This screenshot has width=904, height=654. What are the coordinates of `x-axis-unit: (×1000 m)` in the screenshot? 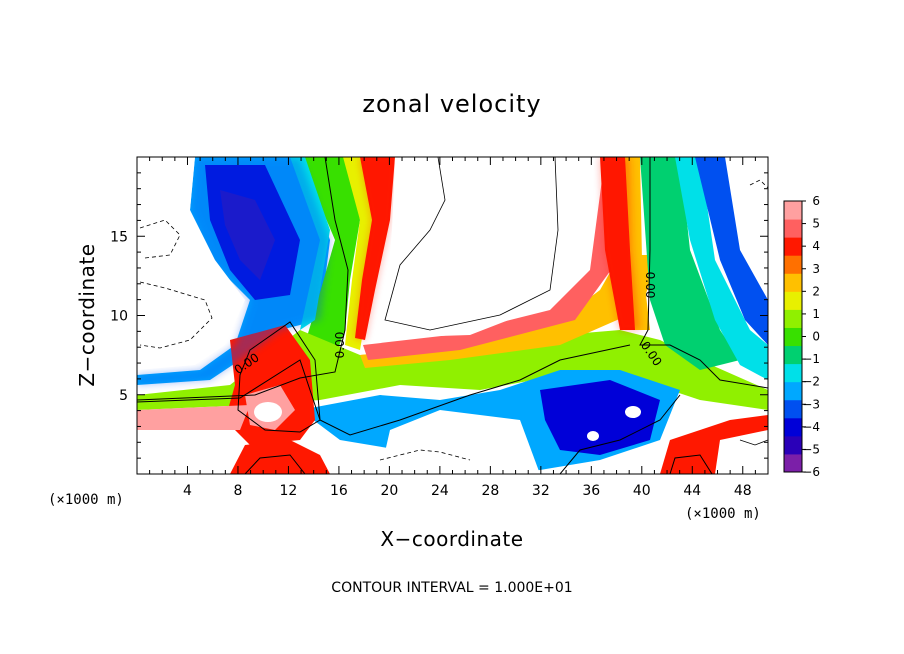 It's located at (723, 514).